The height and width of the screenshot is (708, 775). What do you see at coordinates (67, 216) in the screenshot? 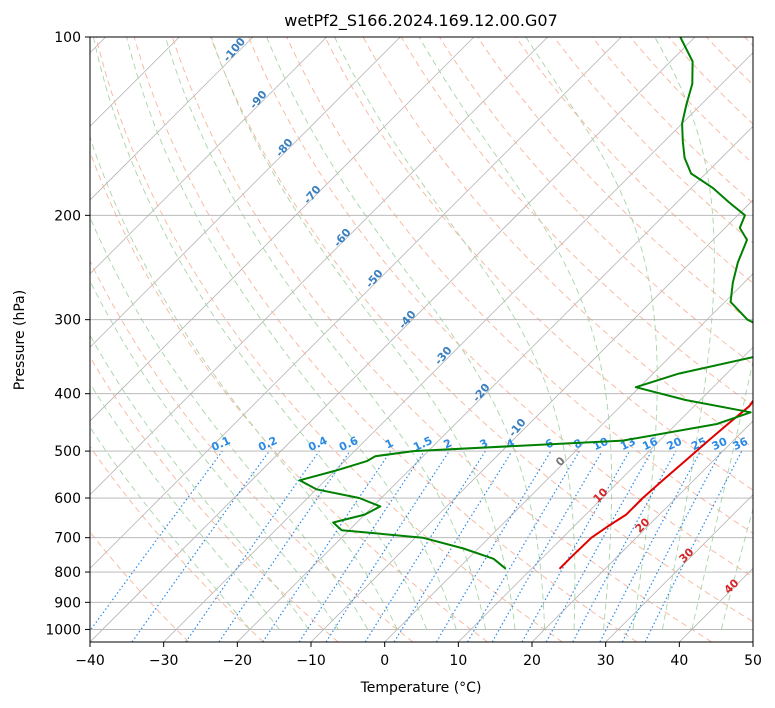
I see `y-tick-label: 200` at bounding box center [67, 216].